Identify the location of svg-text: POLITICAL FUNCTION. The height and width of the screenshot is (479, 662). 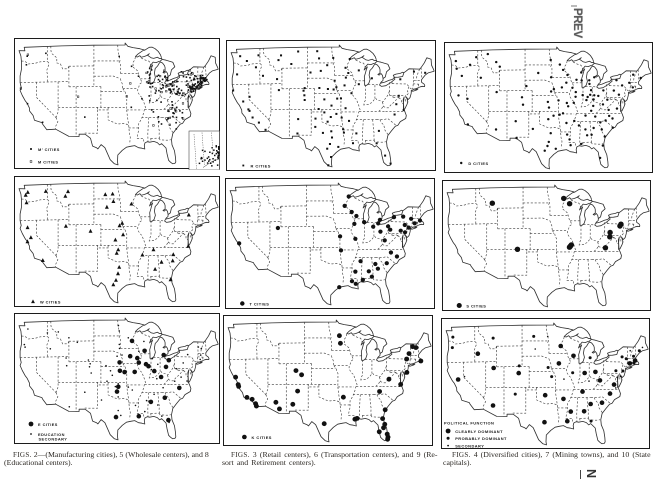
(469, 422).